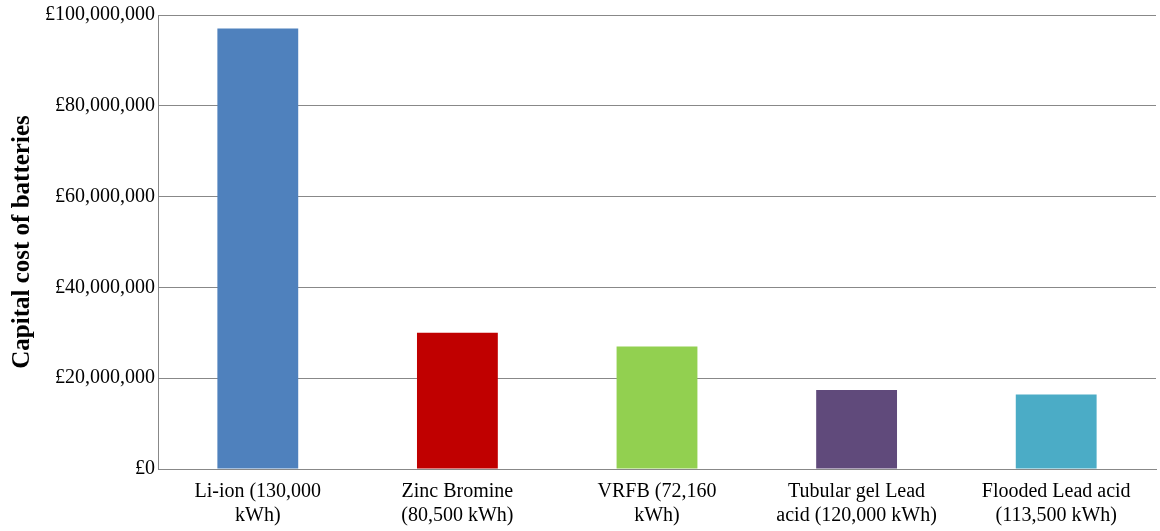  What do you see at coordinates (105, 285) in the screenshot?
I see `y-tick-label: £40,000,000` at bounding box center [105, 285].